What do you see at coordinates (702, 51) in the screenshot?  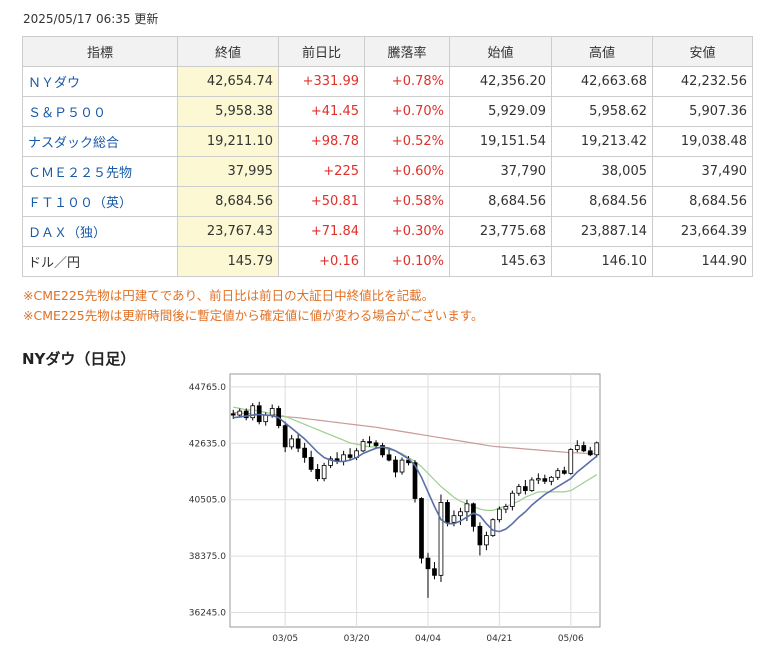 I see `header-low: 安値` at bounding box center [702, 51].